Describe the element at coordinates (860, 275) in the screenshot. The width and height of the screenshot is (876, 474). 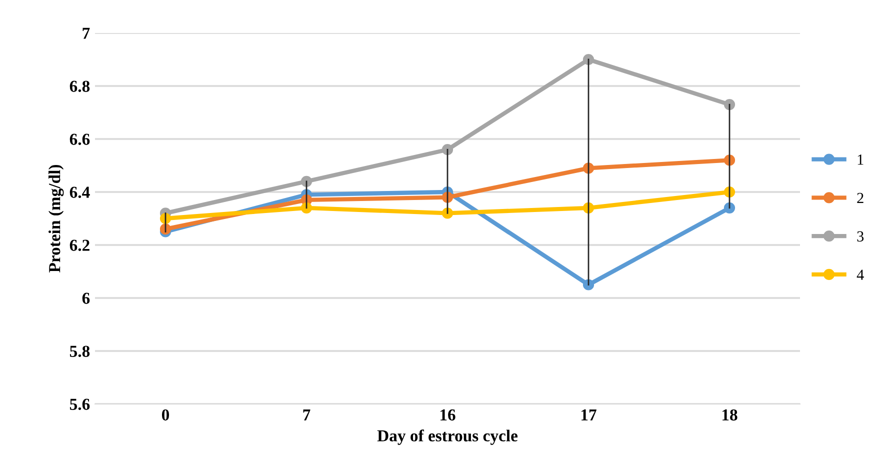
I see `legend-label: 4` at that location.